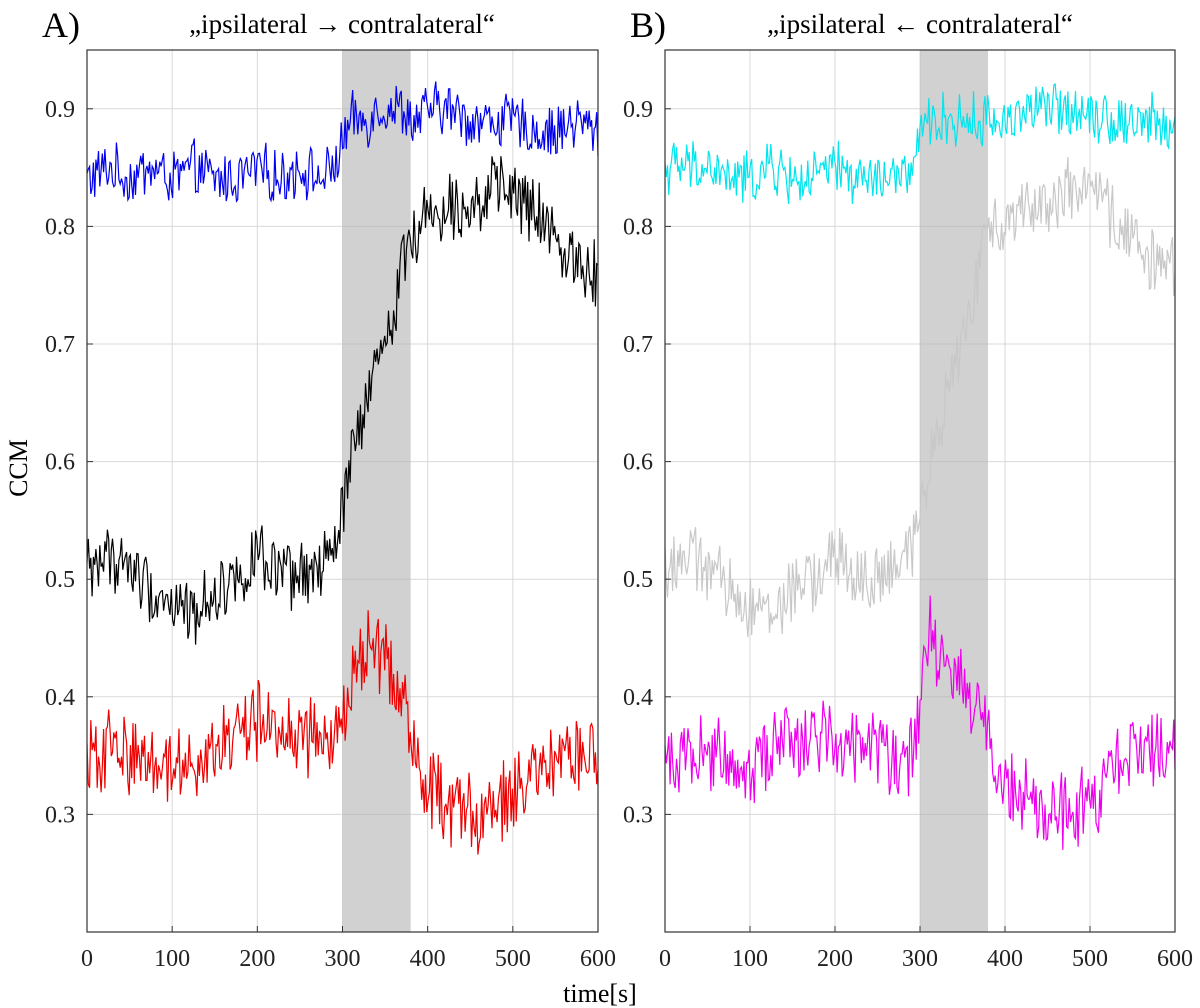  I want to click on panel-title-b: „ipsilateral ← contralateral“, so click(920, 24).